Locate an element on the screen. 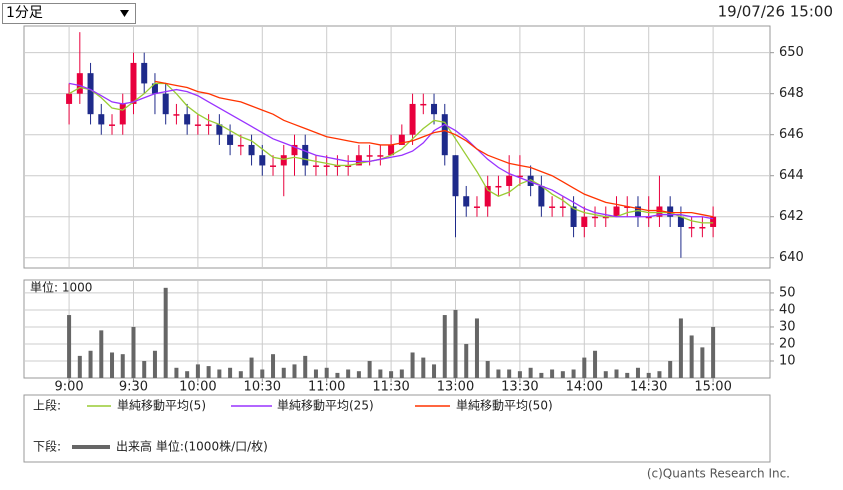  y-tick-label: 10 is located at coordinates (787, 360).